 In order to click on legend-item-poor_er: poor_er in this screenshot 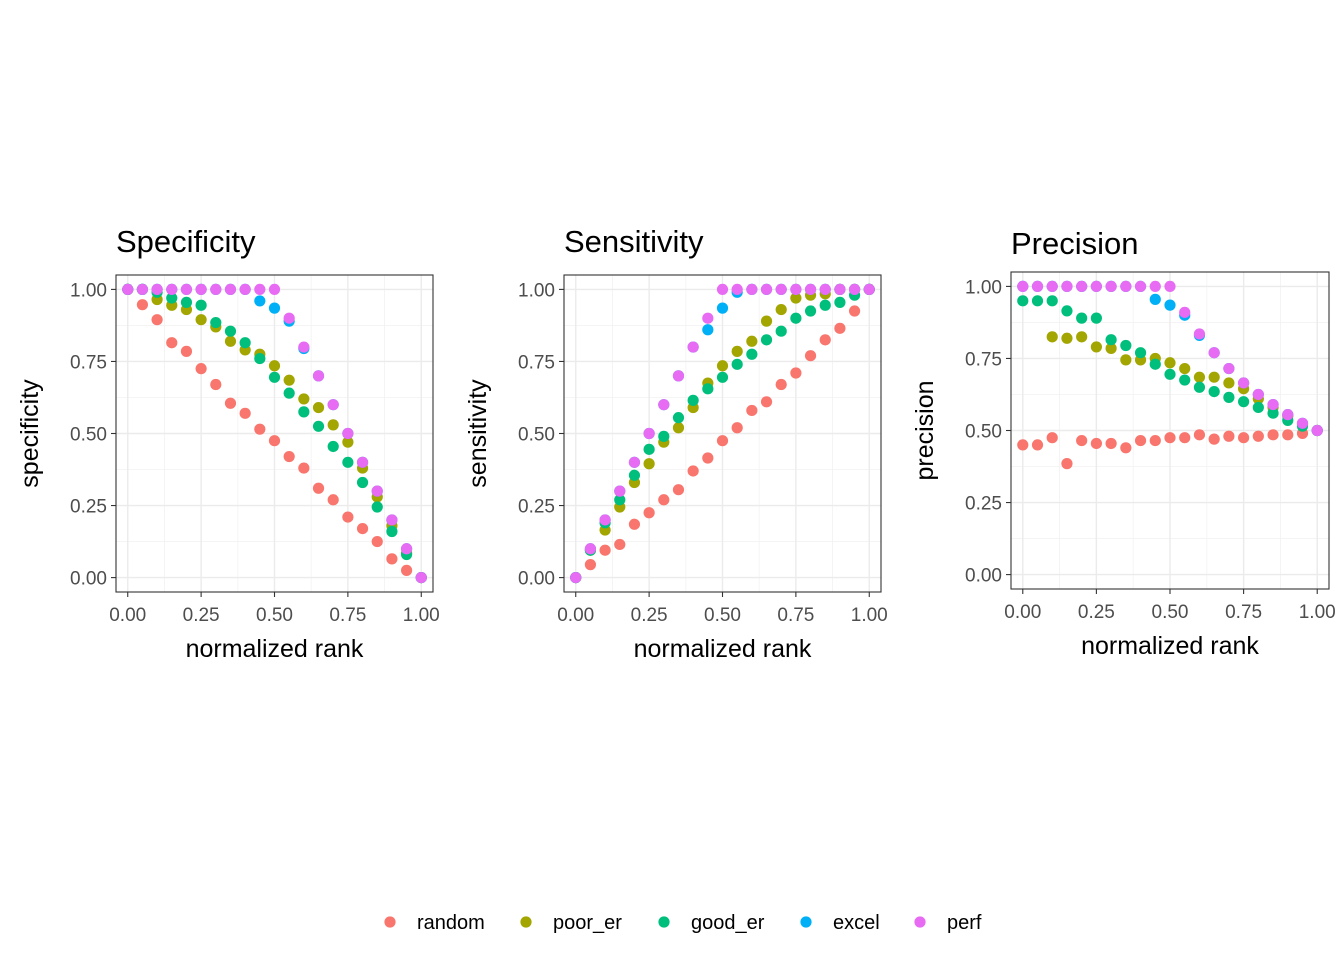, I will do `click(571, 923)`.